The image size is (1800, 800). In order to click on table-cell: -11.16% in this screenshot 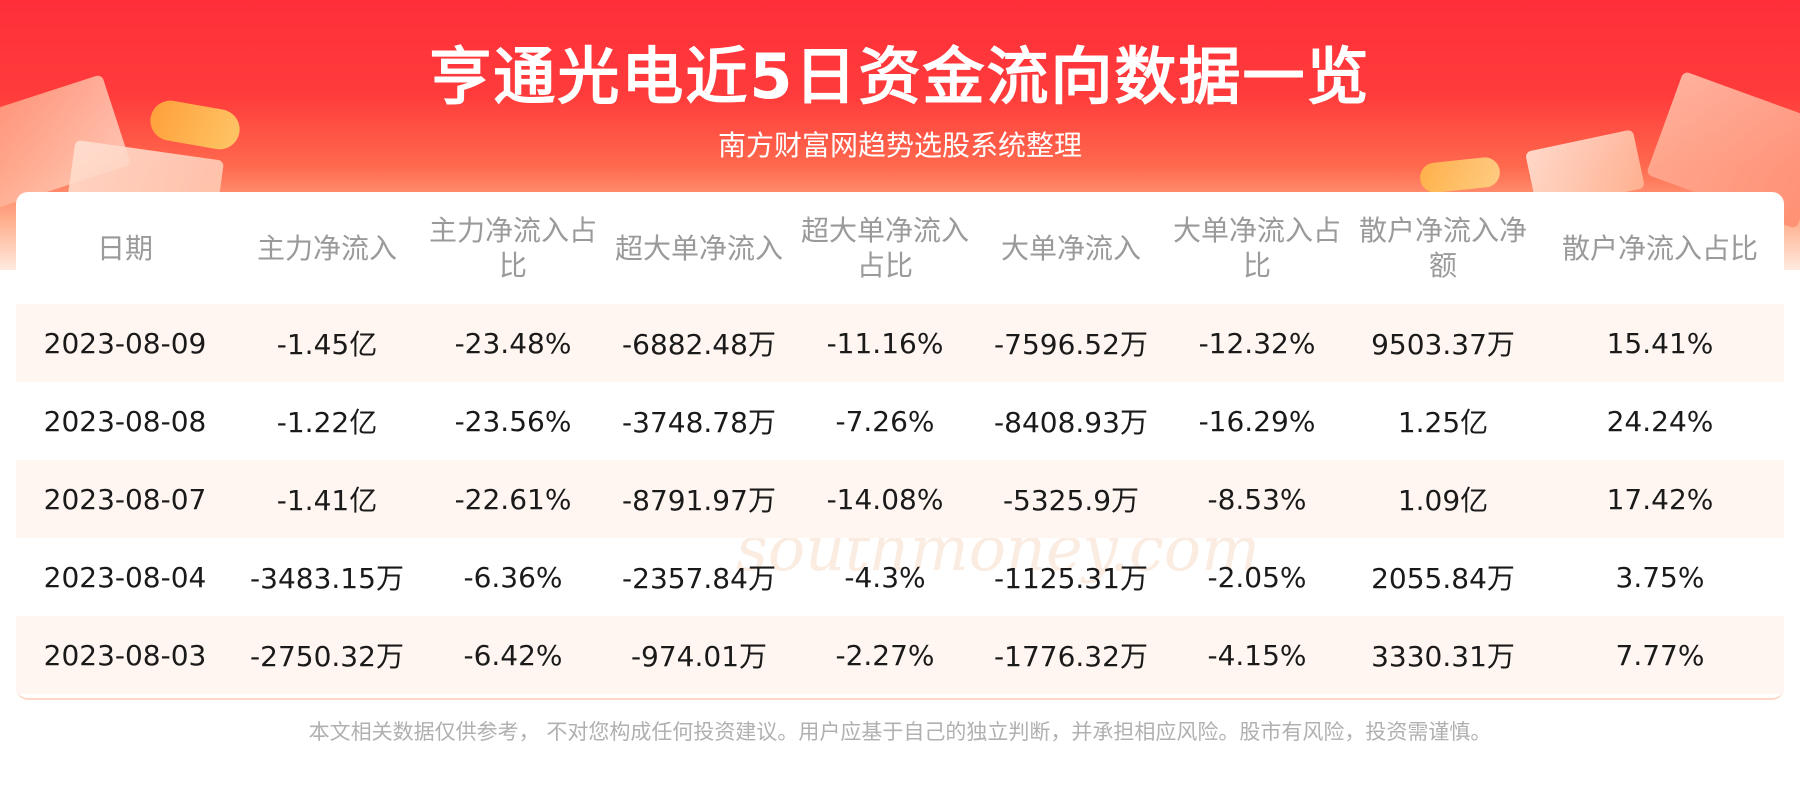, I will do `click(885, 343)`.